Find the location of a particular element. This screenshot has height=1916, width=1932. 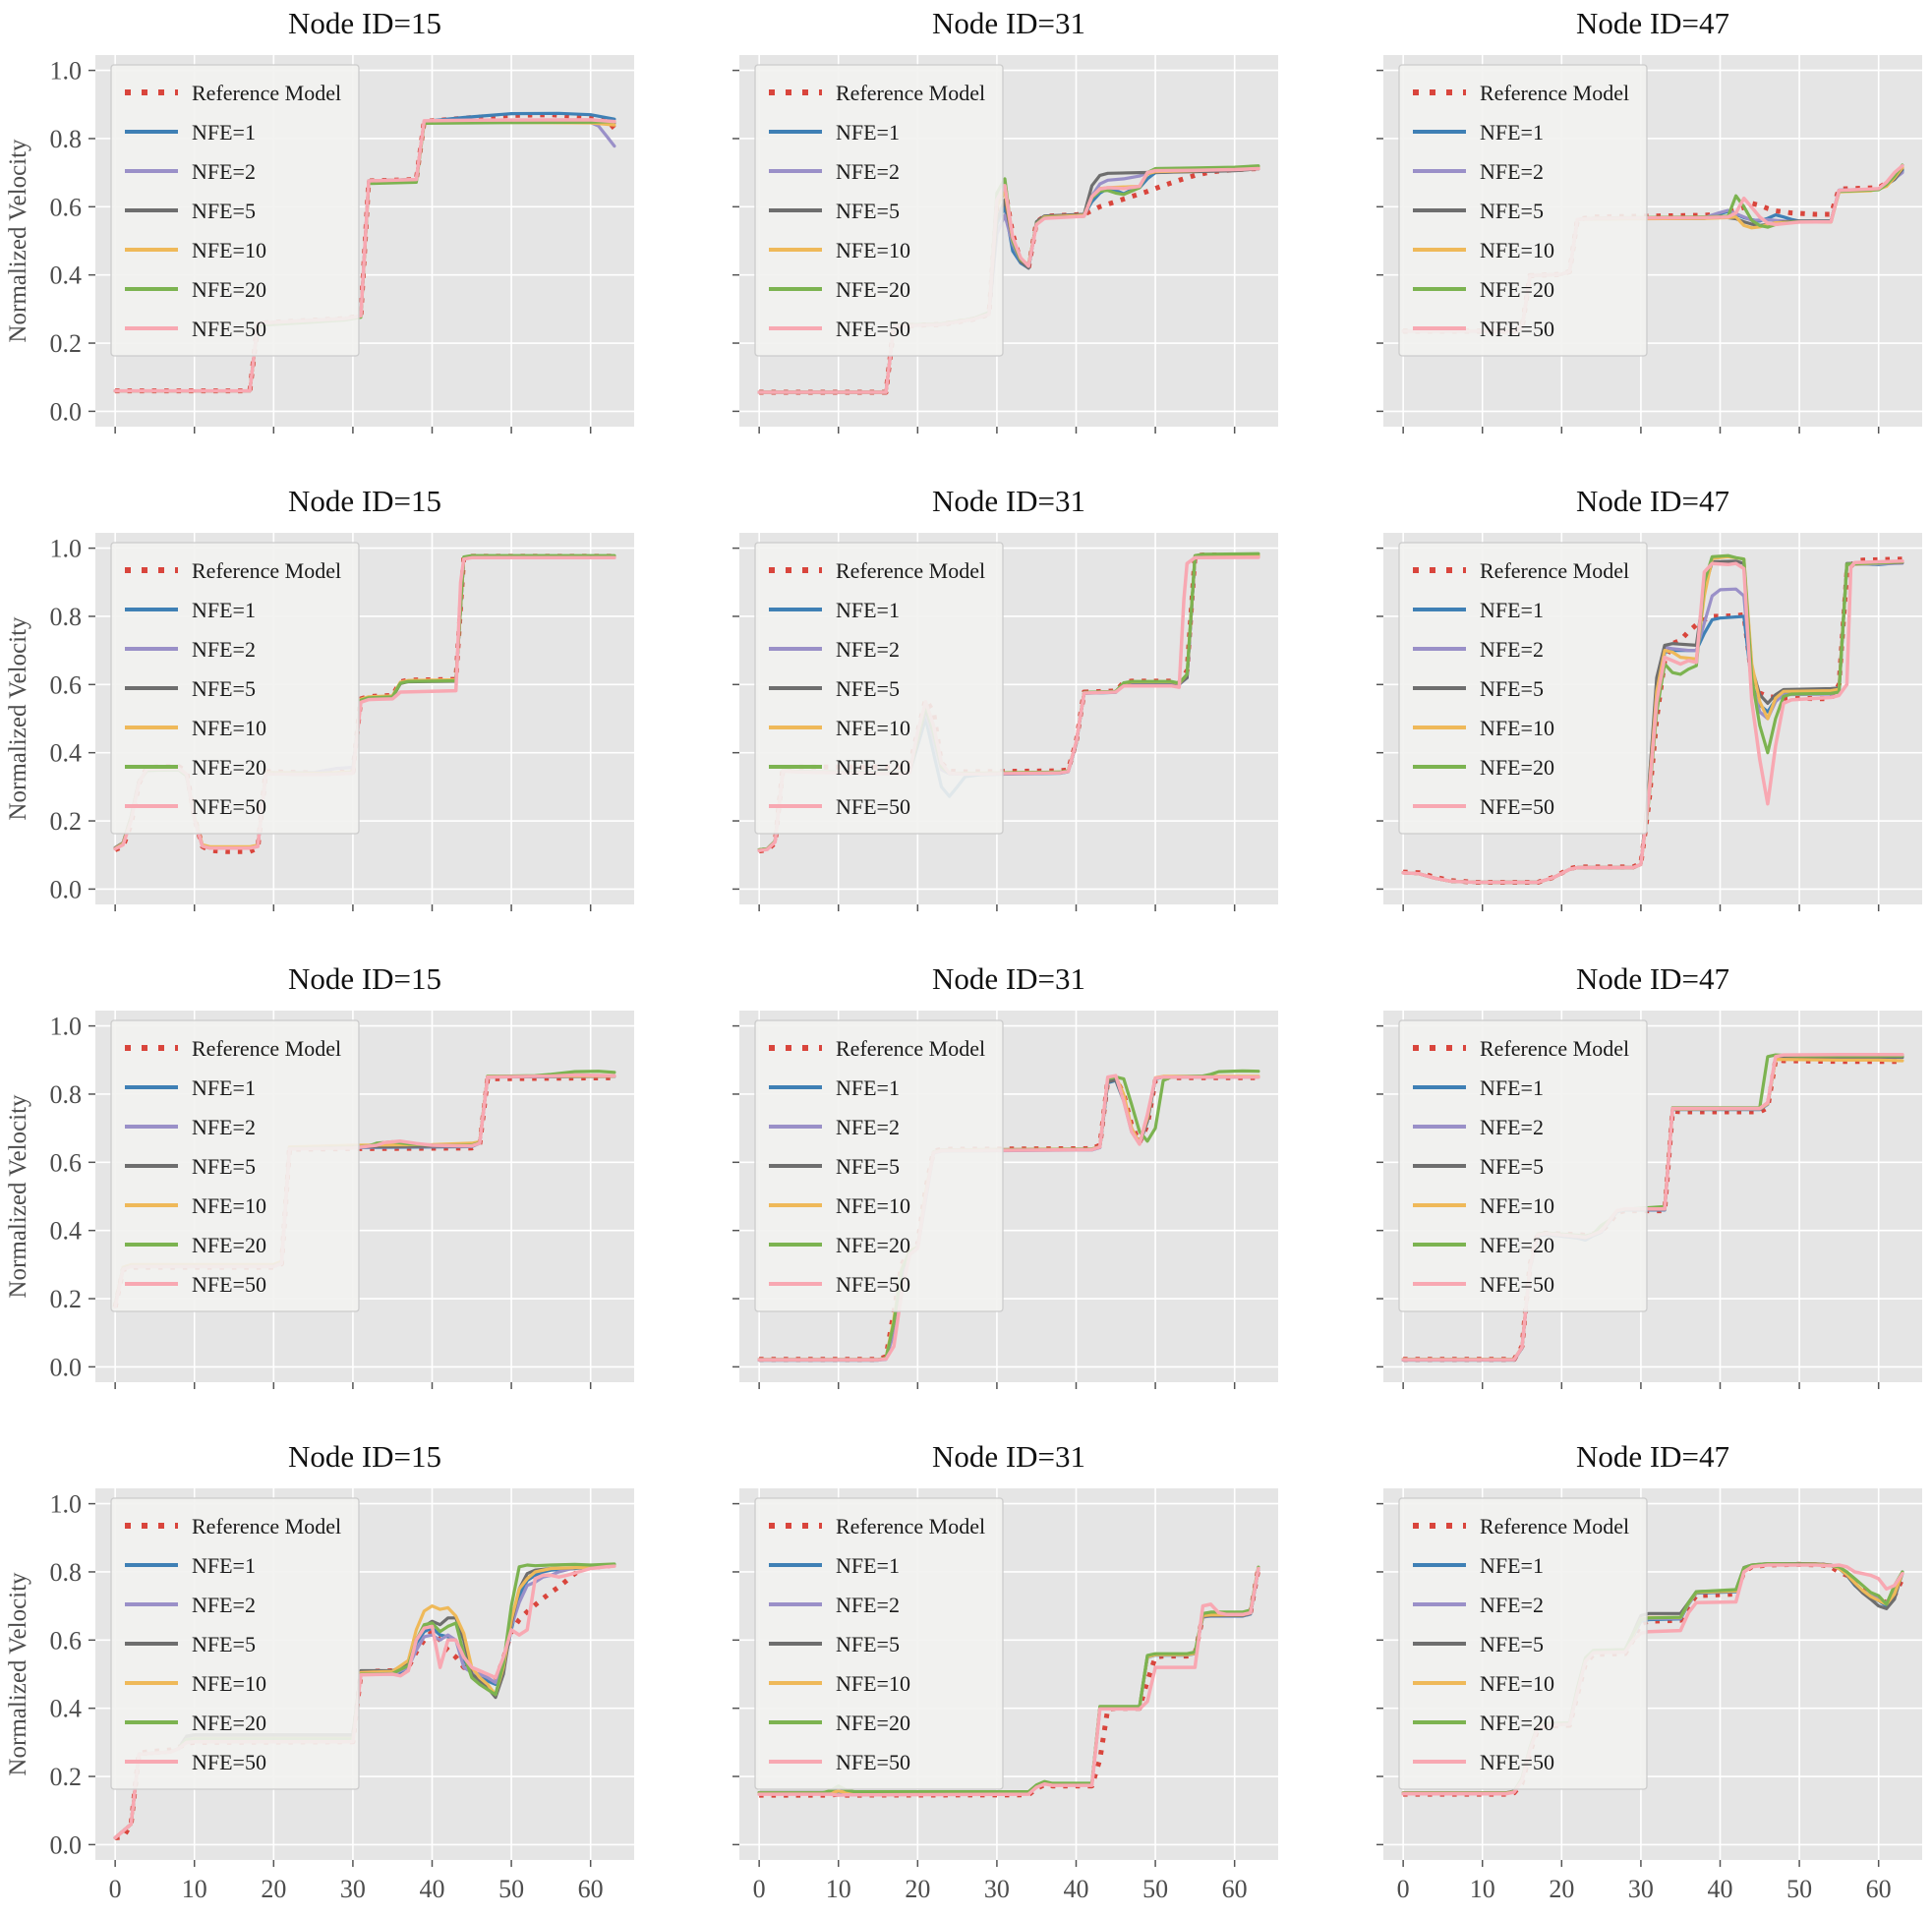

x-tick-label: 60 is located at coordinates (1879, 1889).